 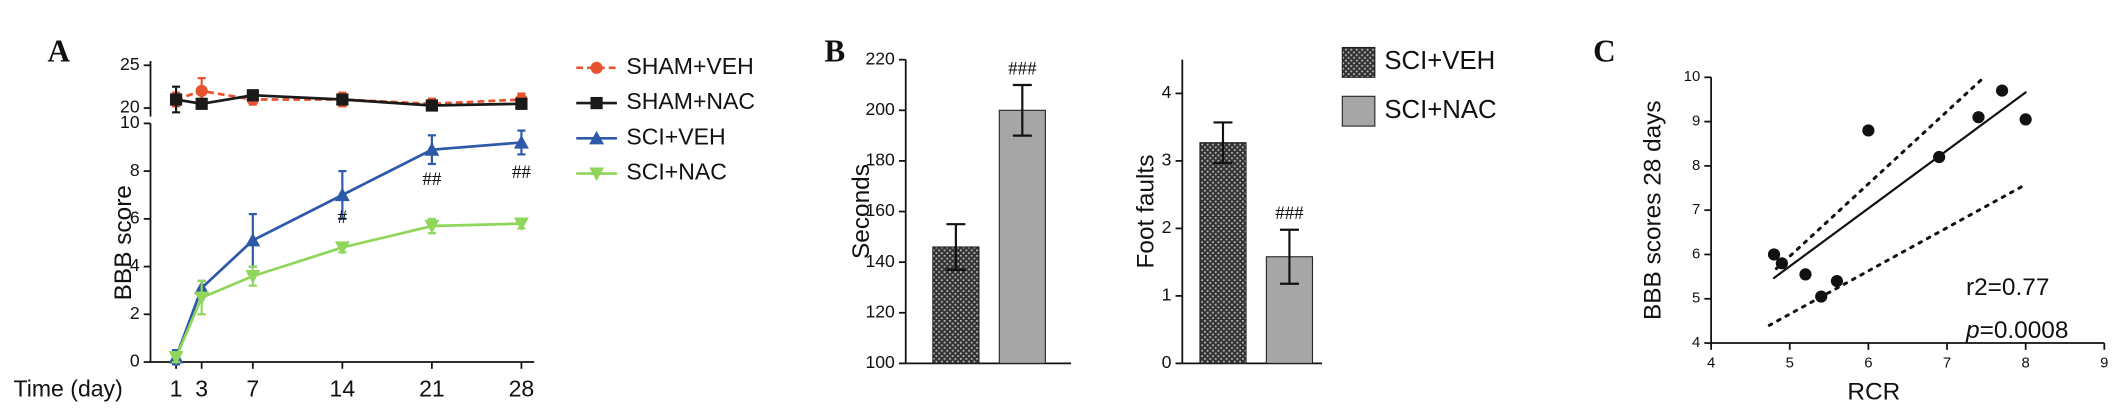 What do you see at coordinates (689, 66) in the screenshot?
I see `legend-label: SHAM+VEH` at bounding box center [689, 66].